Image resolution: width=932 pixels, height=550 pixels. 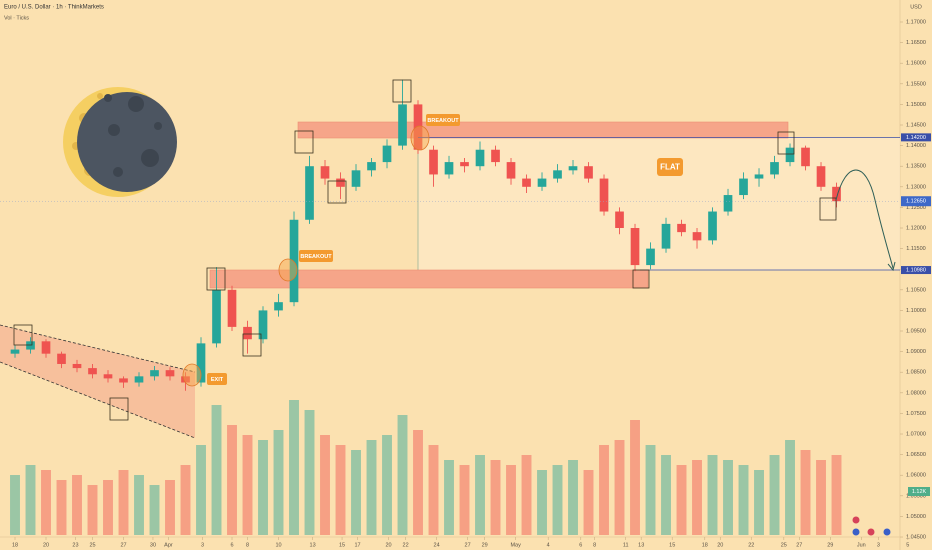 I want to click on x-tick-label: 25, so click(x=92, y=545).